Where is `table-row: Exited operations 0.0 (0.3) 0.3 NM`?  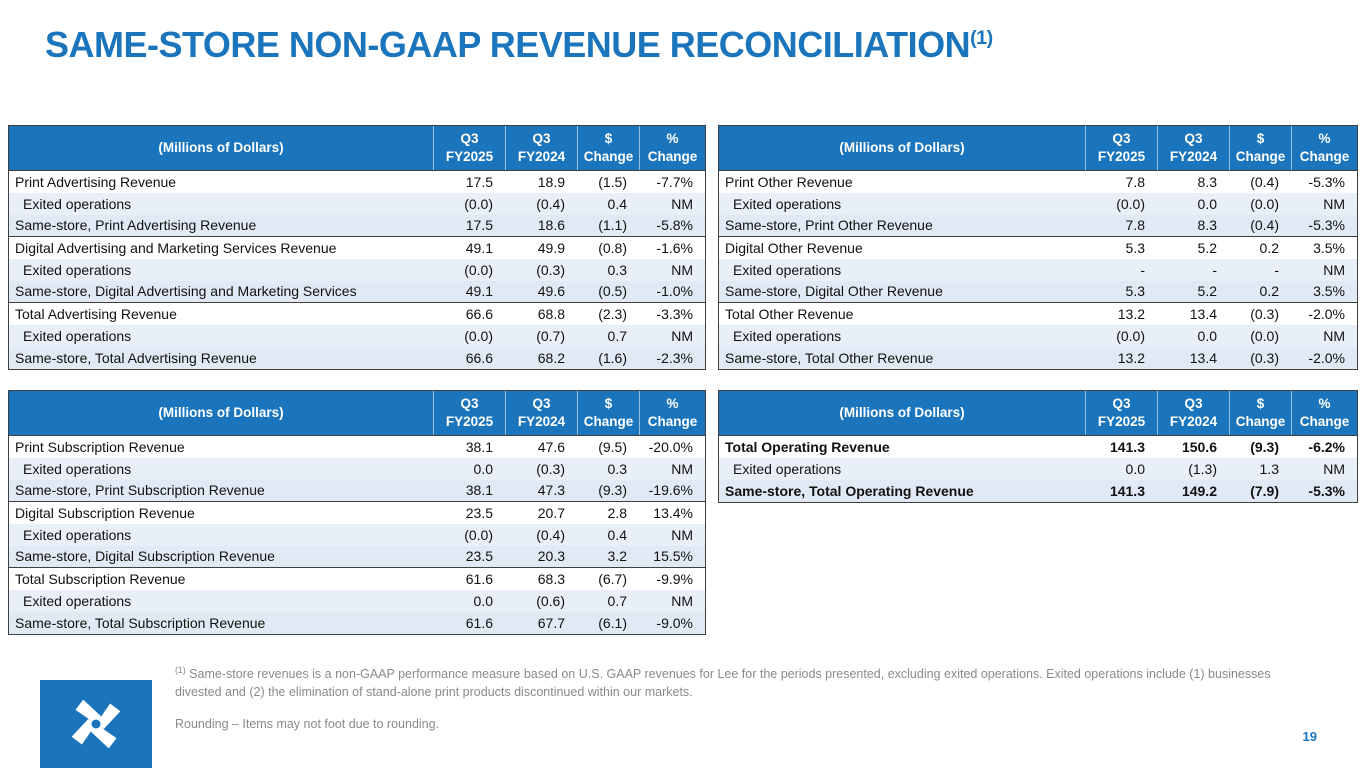 table-row: Exited operations 0.0 (0.3) 0.3 NM is located at coordinates (357, 468).